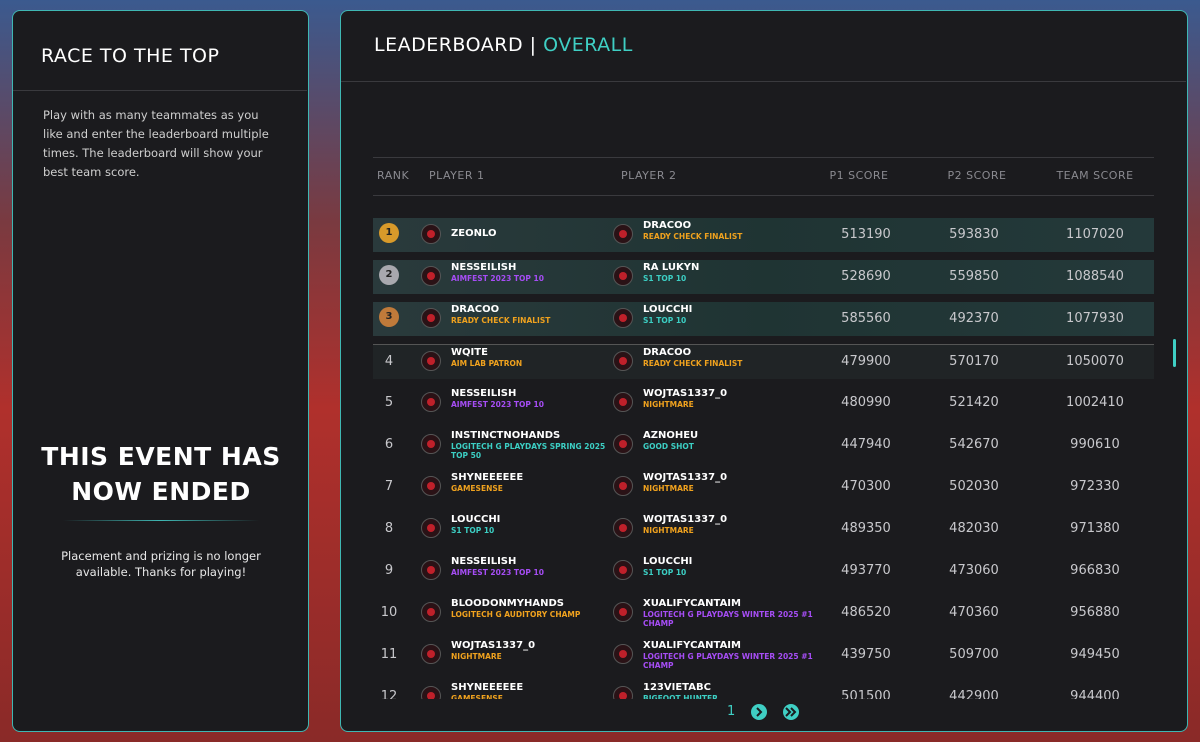 The height and width of the screenshot is (742, 1200). Describe the element at coordinates (389, 654) in the screenshot. I see `rank: 11` at that location.